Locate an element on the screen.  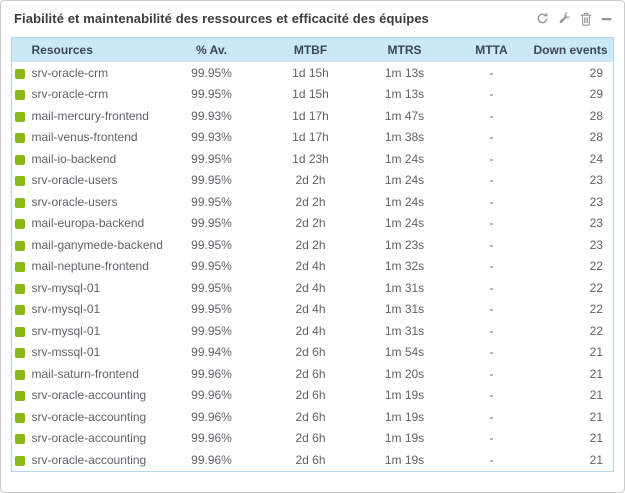
down-events-value: 29 is located at coordinates (596, 72).